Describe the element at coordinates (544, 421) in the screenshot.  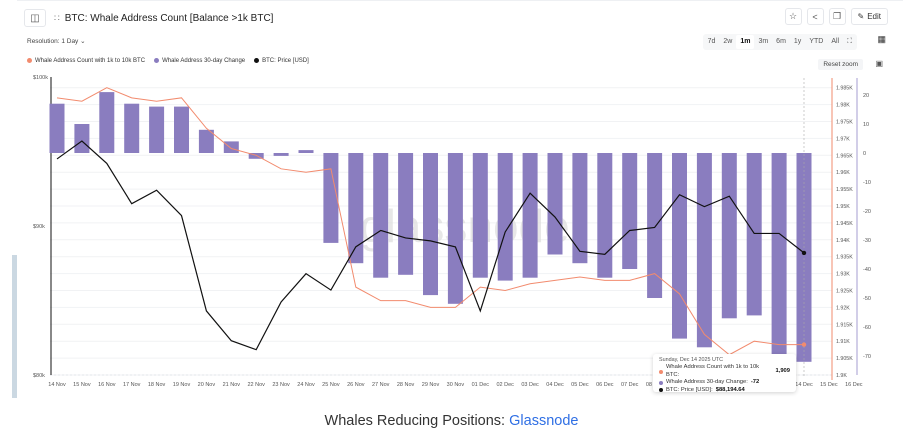
I see `source-link: Glassnode` at that location.